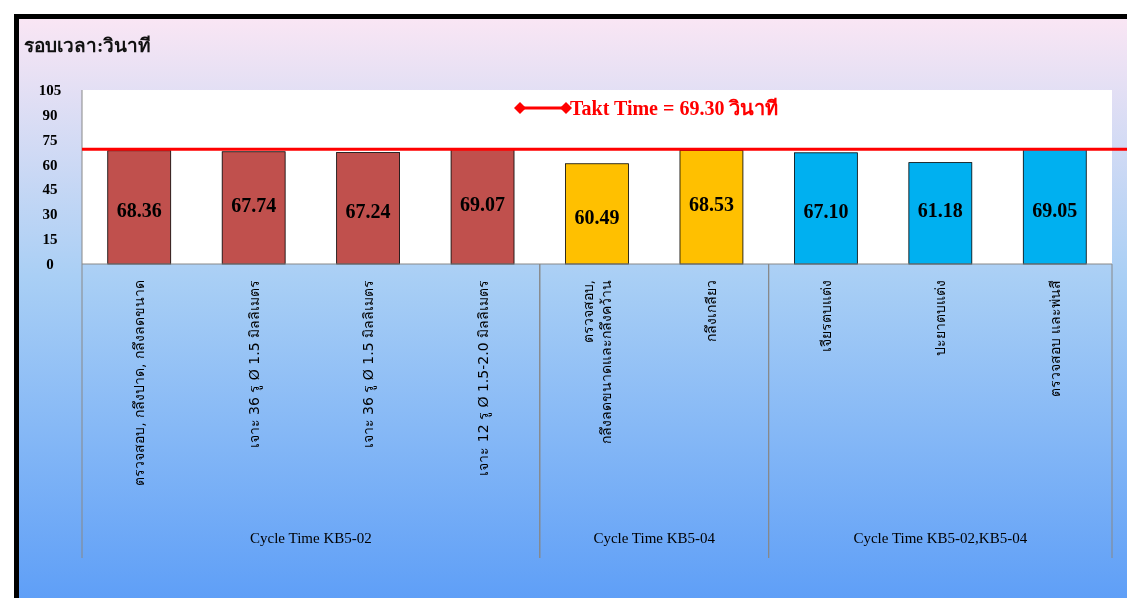 This screenshot has height=598, width=1127. Describe the element at coordinates (50, 214) in the screenshot. I see `y-tick-label: 30` at that location.